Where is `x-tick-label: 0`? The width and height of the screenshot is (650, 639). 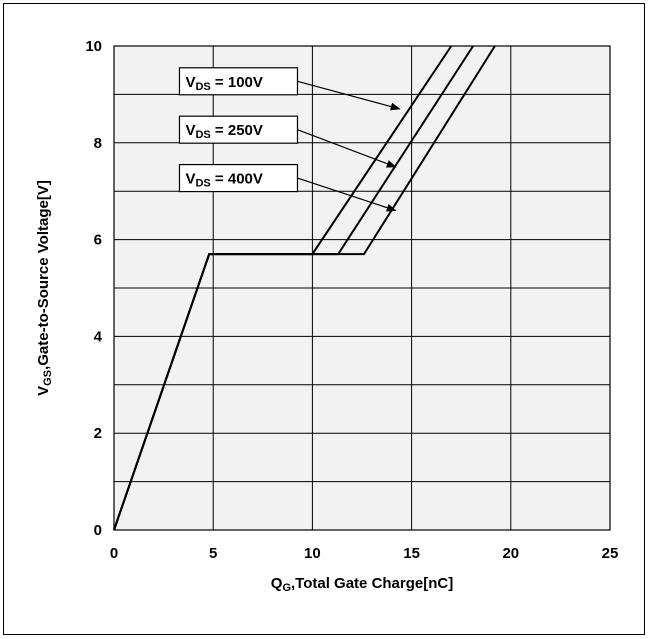
x-tick-label: 0 is located at coordinates (114, 553).